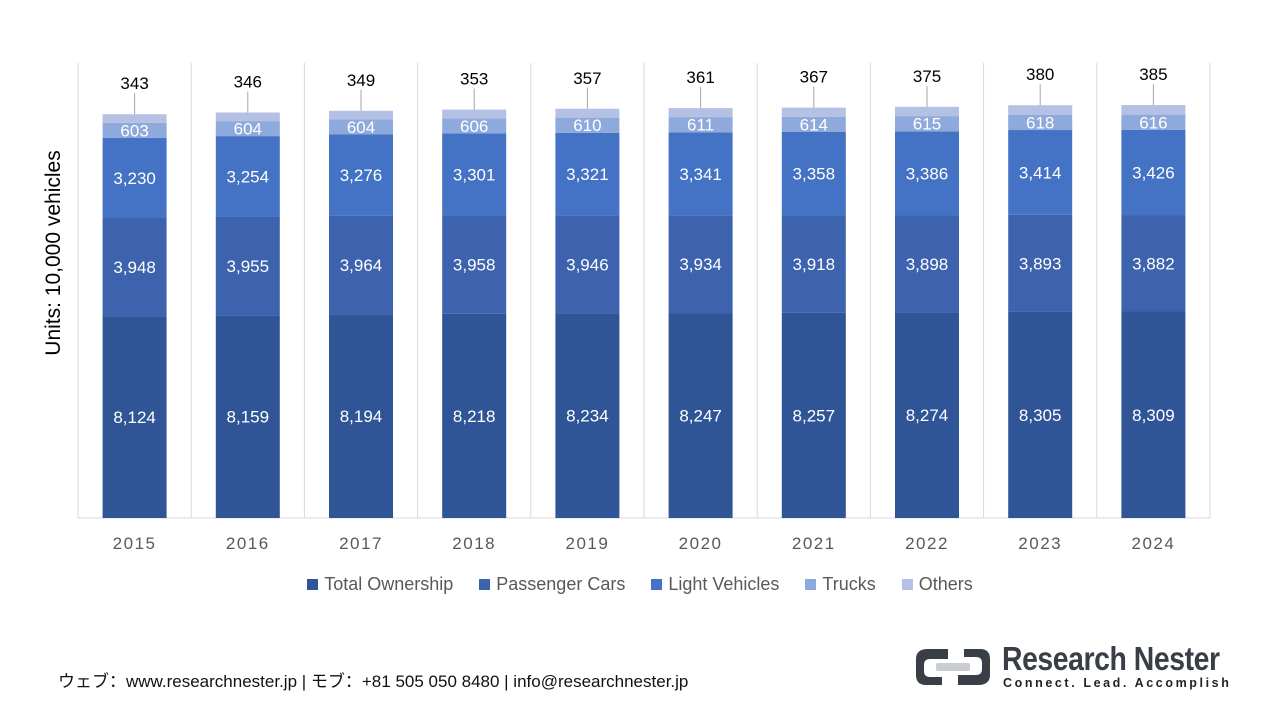 Image resolution: width=1280 pixels, height=720 pixels. I want to click on legend-item: Light Vehicles, so click(715, 584).